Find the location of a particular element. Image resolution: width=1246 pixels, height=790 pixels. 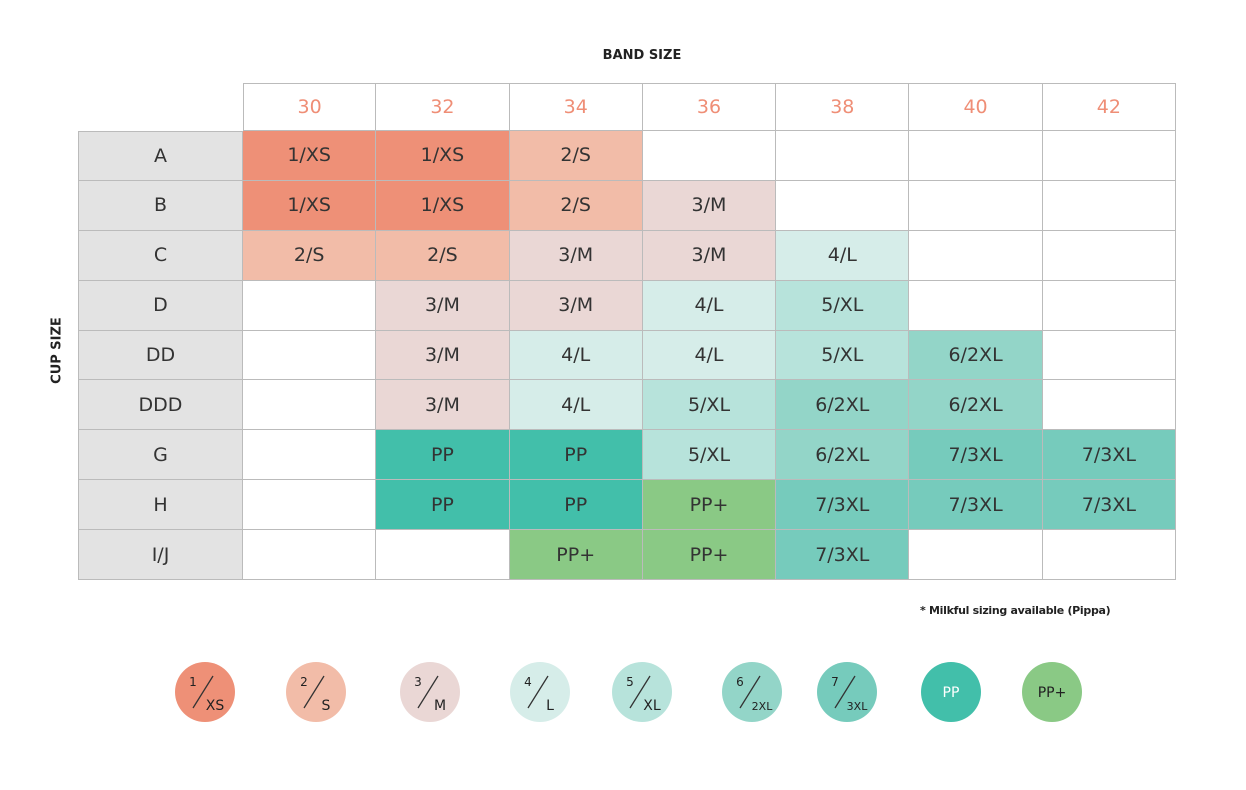

legend-bottom: M is located at coordinates (440, 706).